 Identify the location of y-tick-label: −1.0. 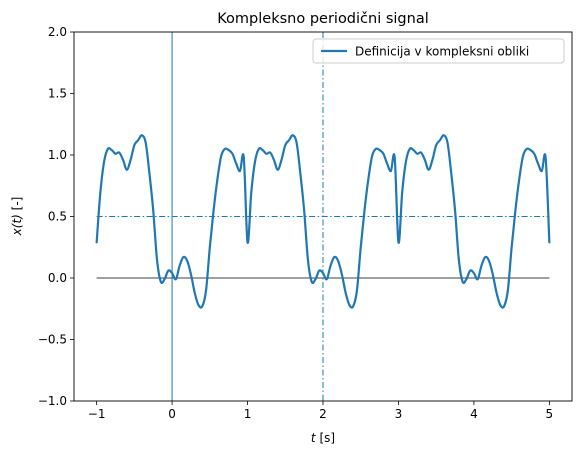
(52, 401).